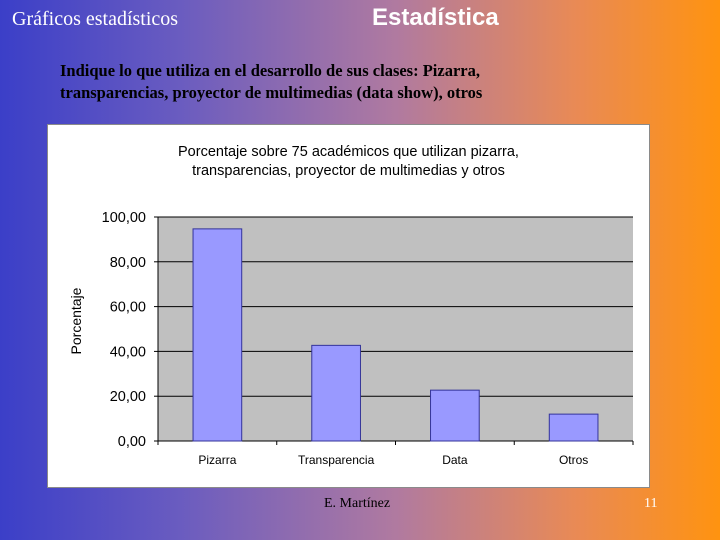 The width and height of the screenshot is (720, 540). I want to click on y-tick-label: 40,00, so click(128, 352).